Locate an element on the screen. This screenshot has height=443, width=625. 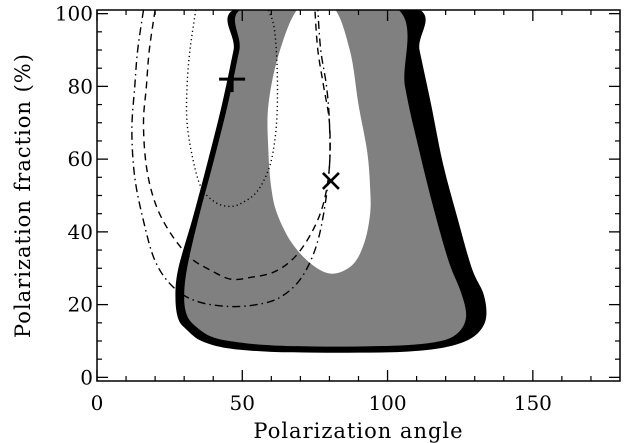
y-tick-label: 0 is located at coordinates (86, 377).